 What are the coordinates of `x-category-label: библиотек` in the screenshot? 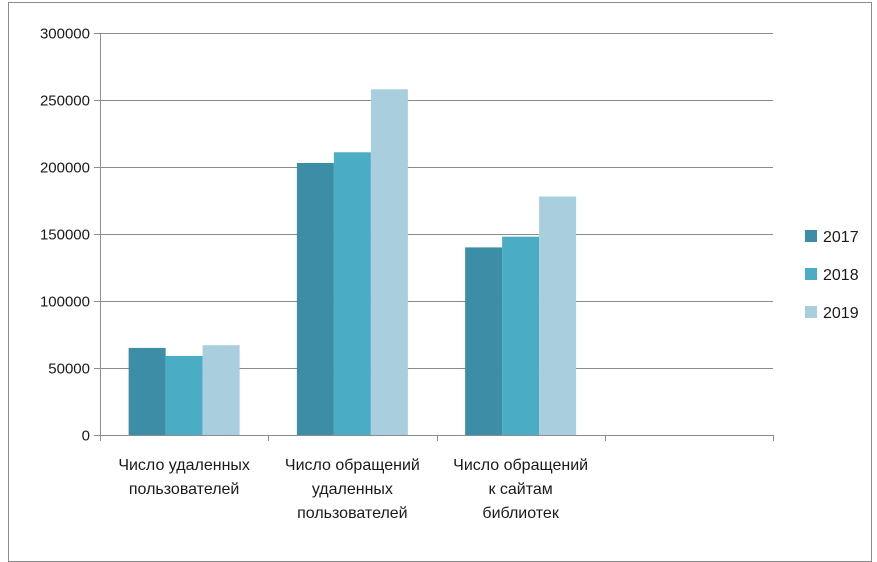 It's located at (520, 513).